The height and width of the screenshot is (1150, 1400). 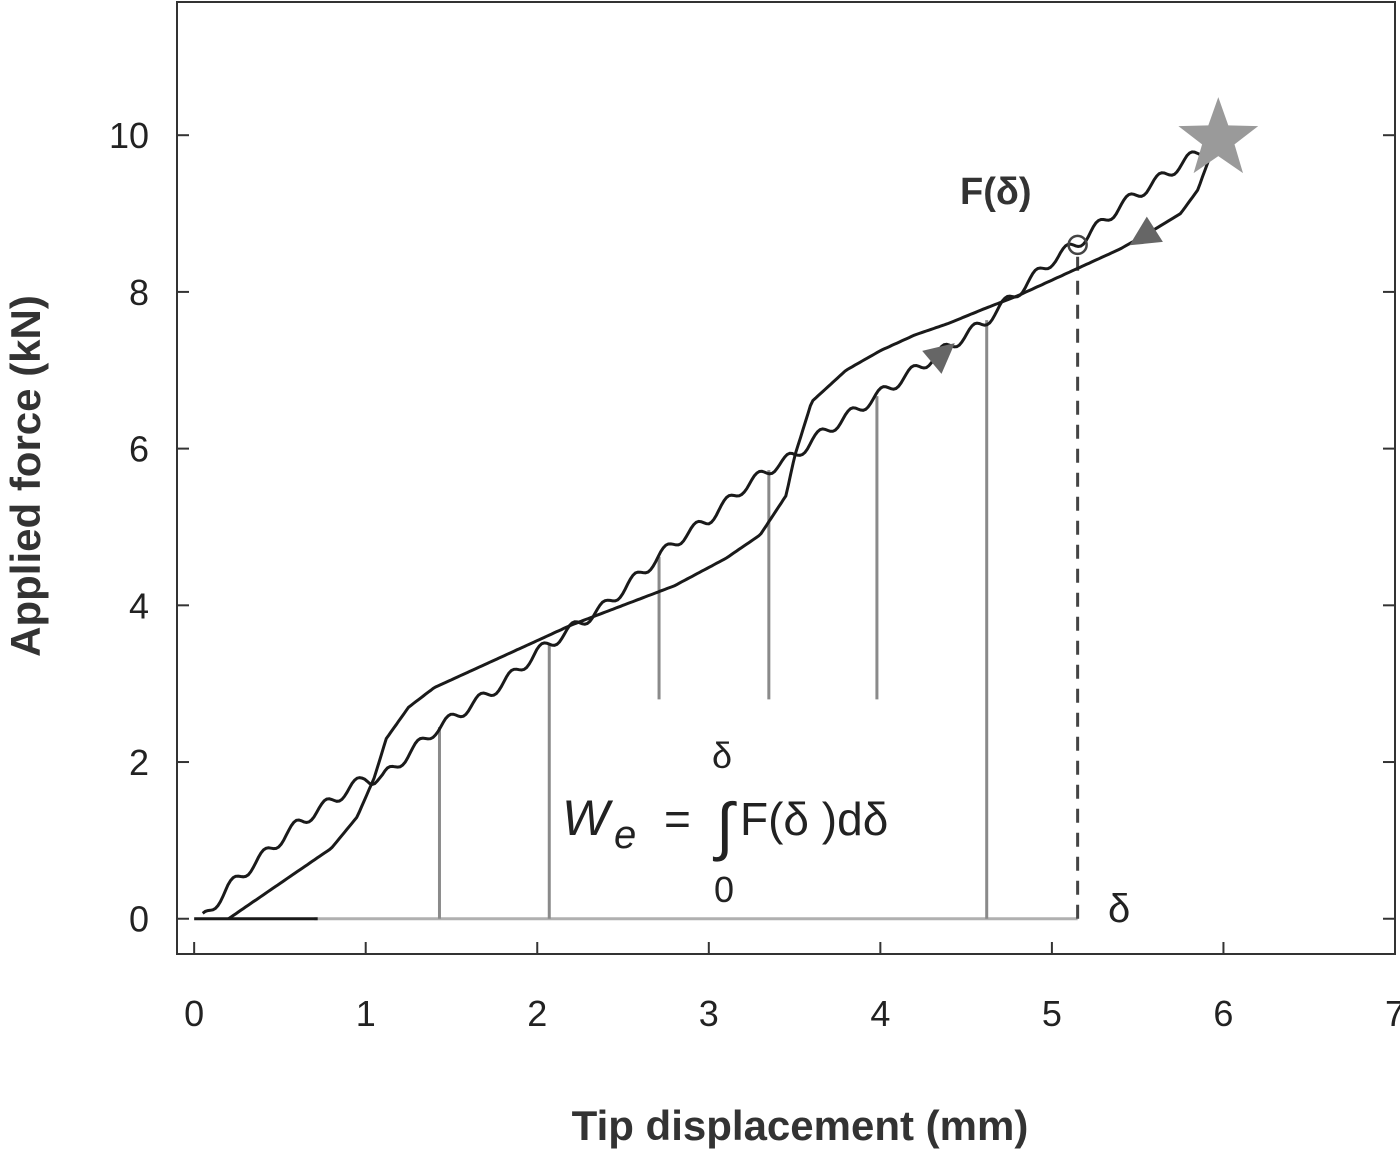 What do you see at coordinates (996, 192) in the screenshot?
I see `curve-label: F(δ)` at bounding box center [996, 192].